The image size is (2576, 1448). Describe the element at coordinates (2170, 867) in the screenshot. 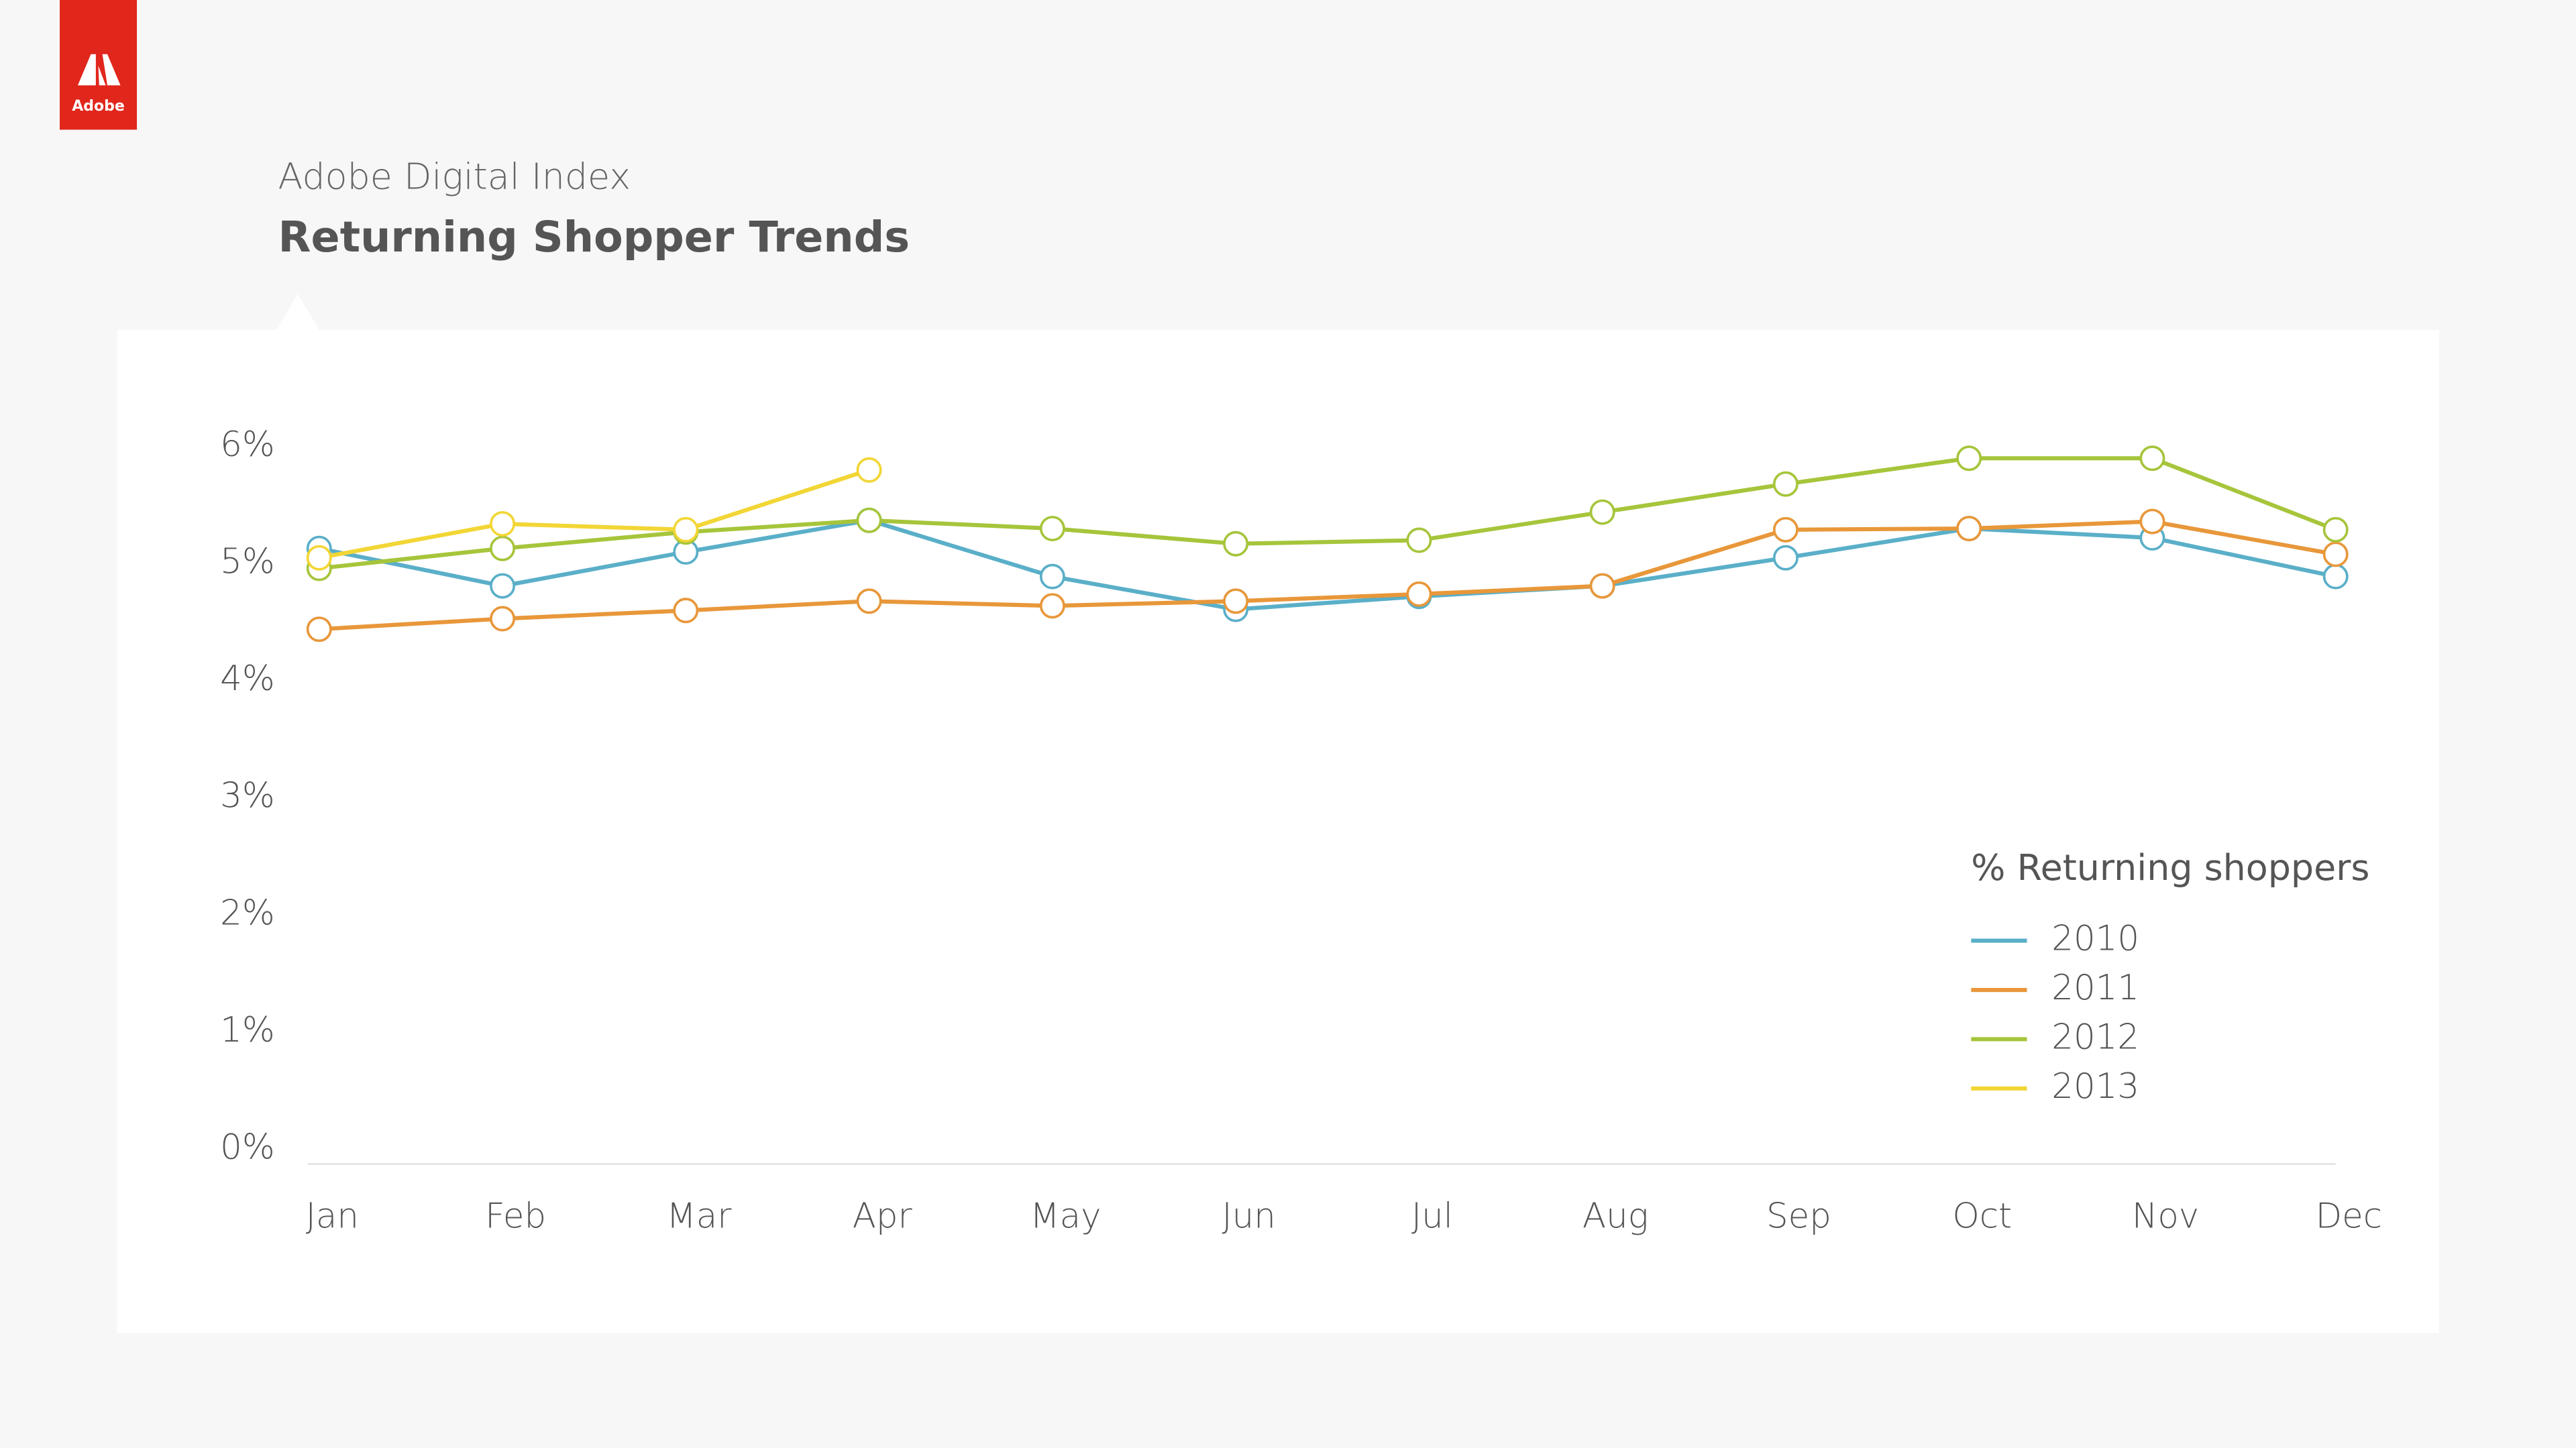

I see `legend-title: % Returning shoppers` at that location.